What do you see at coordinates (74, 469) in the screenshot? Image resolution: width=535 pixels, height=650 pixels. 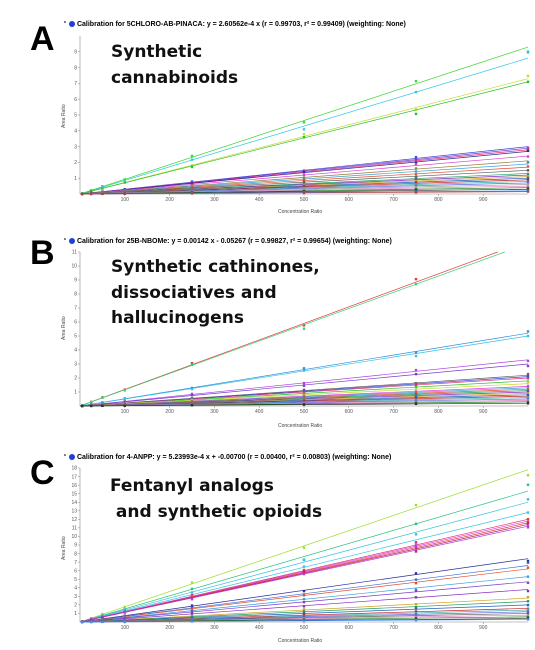 I see `y-tick-label: 18` at bounding box center [74, 469].